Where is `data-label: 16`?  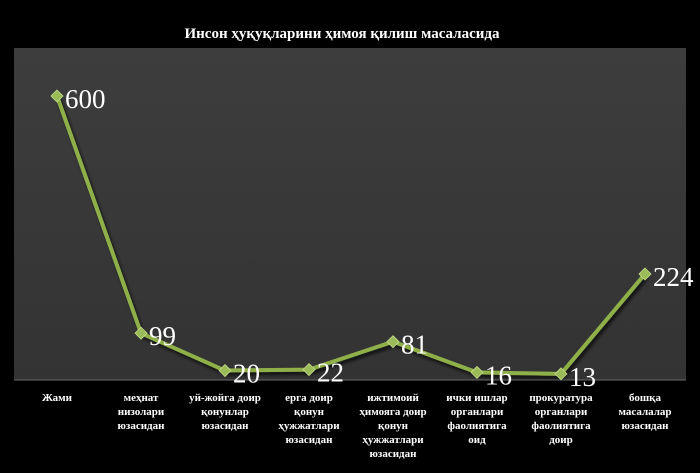 data-label: 16 is located at coordinates (498, 375).